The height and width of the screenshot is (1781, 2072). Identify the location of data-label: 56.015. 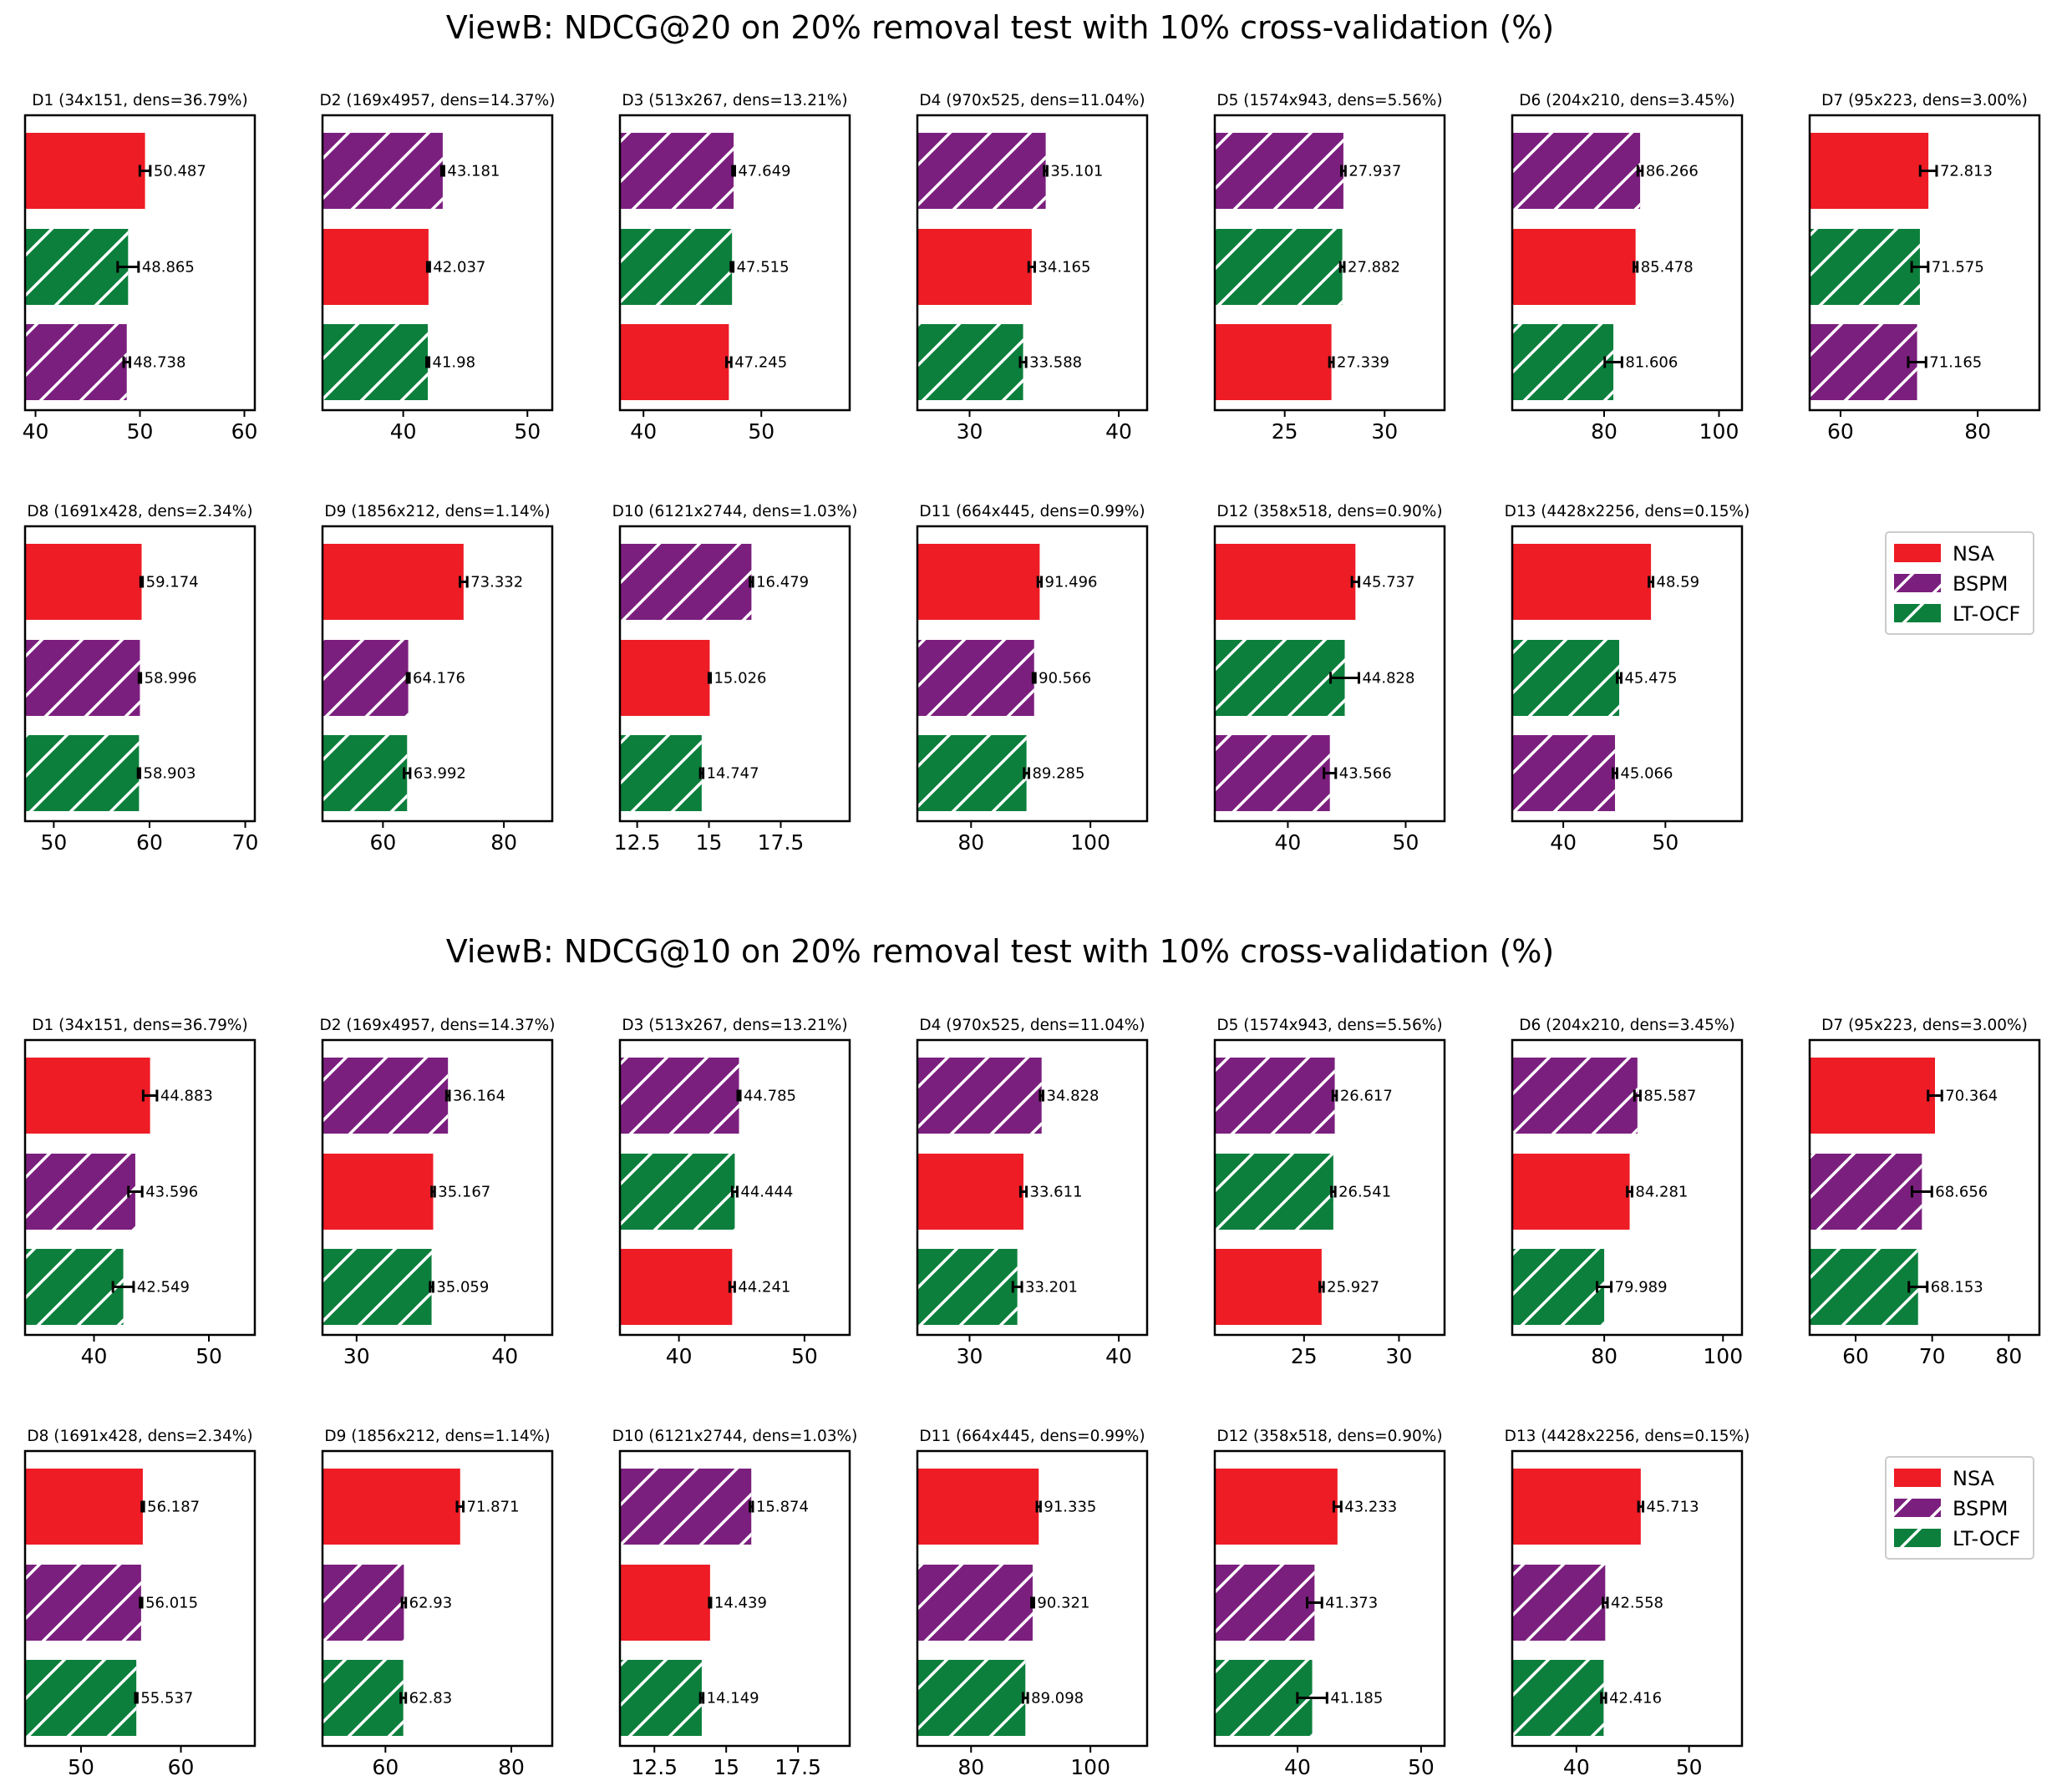
(171, 1603).